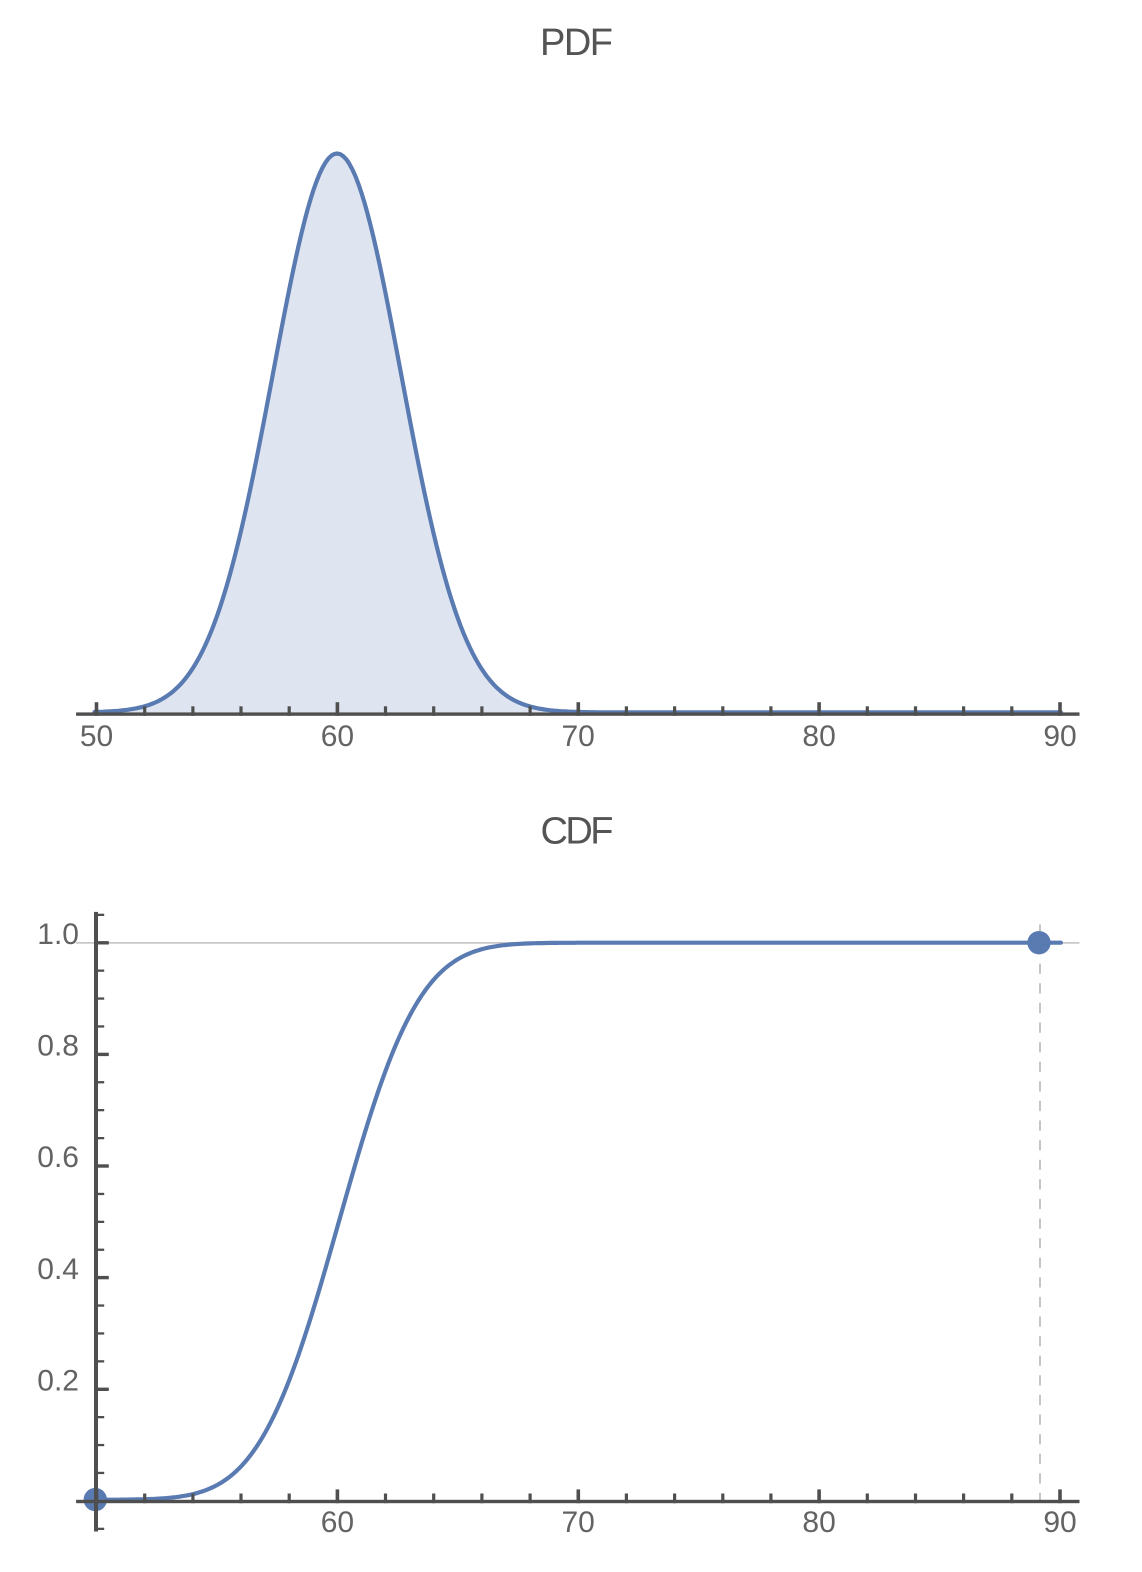 This screenshot has width=1142, height=1572. Describe the element at coordinates (58, 1046) in the screenshot. I see `svg-text: 0.8` at that location.